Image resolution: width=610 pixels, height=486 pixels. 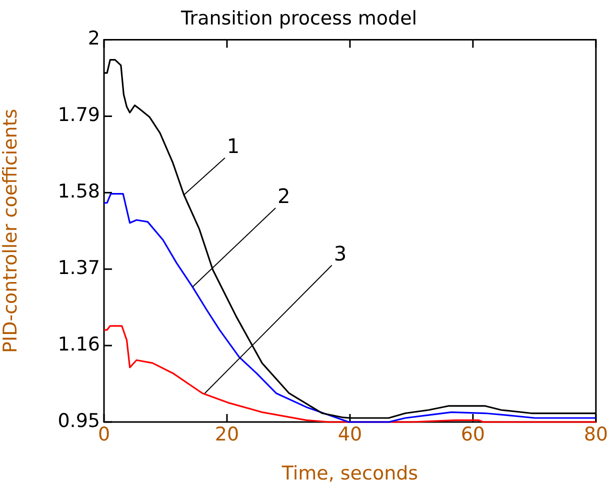 What do you see at coordinates (104, 434) in the screenshot?
I see `x-tick-label: 0` at bounding box center [104, 434].